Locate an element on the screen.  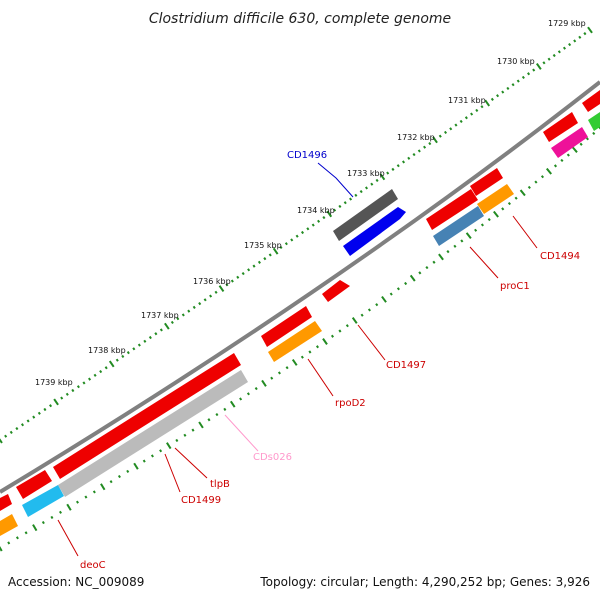
gene-cds026 is located at coordinates (153, 433).